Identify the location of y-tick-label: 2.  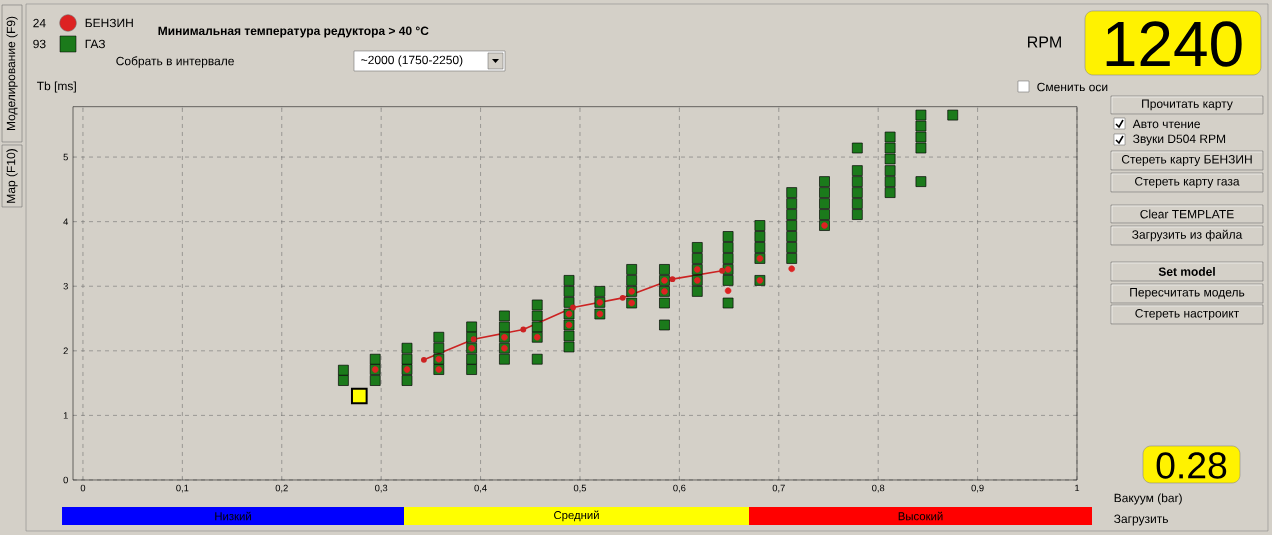
(65, 351).